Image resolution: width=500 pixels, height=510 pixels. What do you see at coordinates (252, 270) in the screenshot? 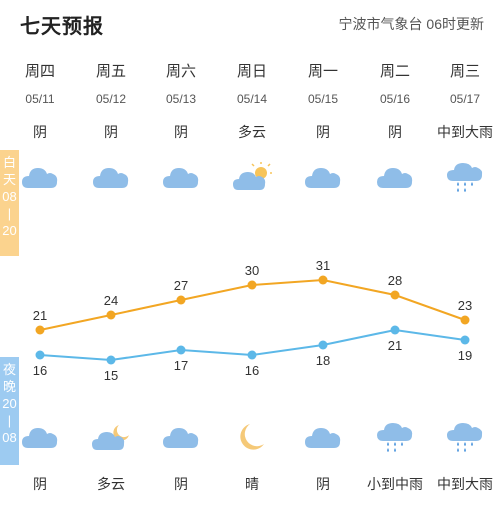
I see `high-temp-label: 30` at bounding box center [252, 270].